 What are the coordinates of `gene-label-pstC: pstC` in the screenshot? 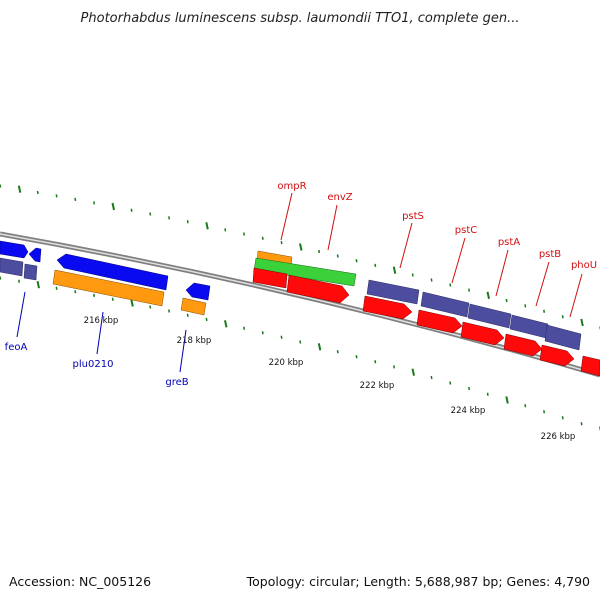 It's located at (466, 230).